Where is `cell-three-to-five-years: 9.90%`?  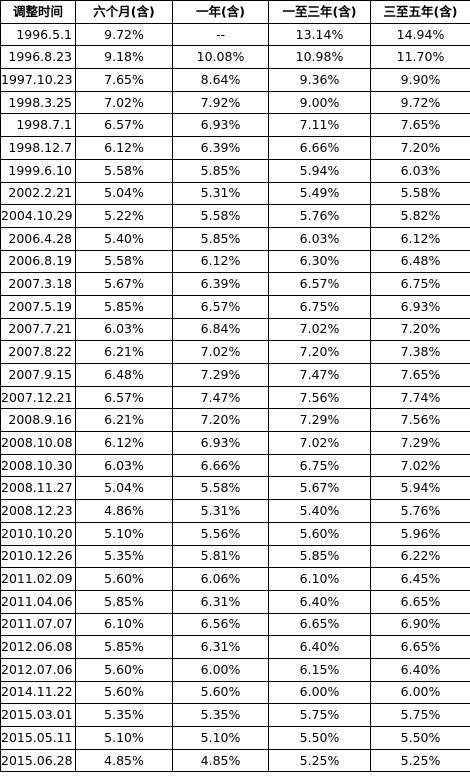
cell-three-to-five-years: 9.90% is located at coordinates (420, 80).